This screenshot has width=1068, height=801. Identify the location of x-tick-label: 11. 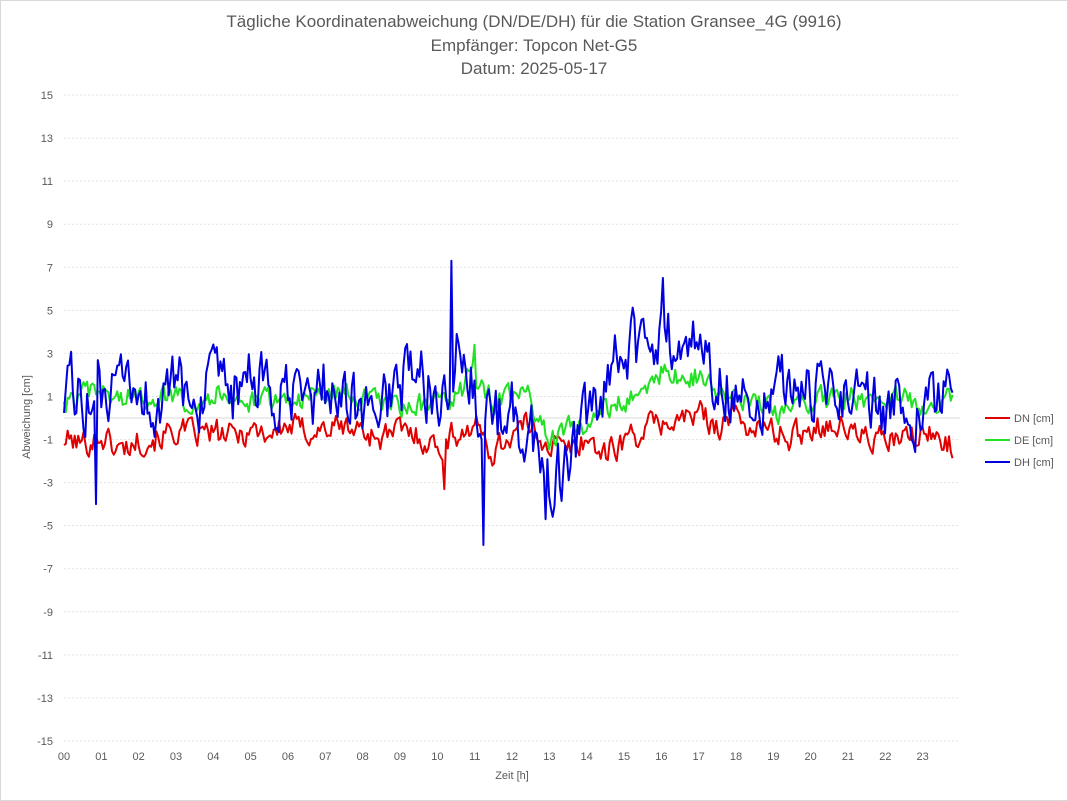
(474, 757).